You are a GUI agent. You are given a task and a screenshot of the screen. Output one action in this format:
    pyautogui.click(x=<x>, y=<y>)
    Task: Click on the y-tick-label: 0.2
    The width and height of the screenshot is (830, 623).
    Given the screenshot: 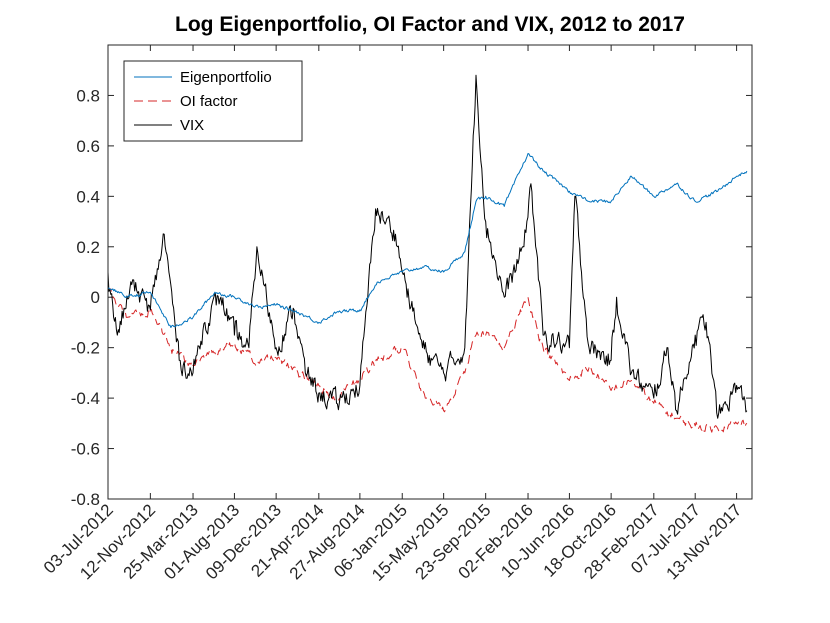 What is the action you would take?
    pyautogui.click(x=88, y=247)
    